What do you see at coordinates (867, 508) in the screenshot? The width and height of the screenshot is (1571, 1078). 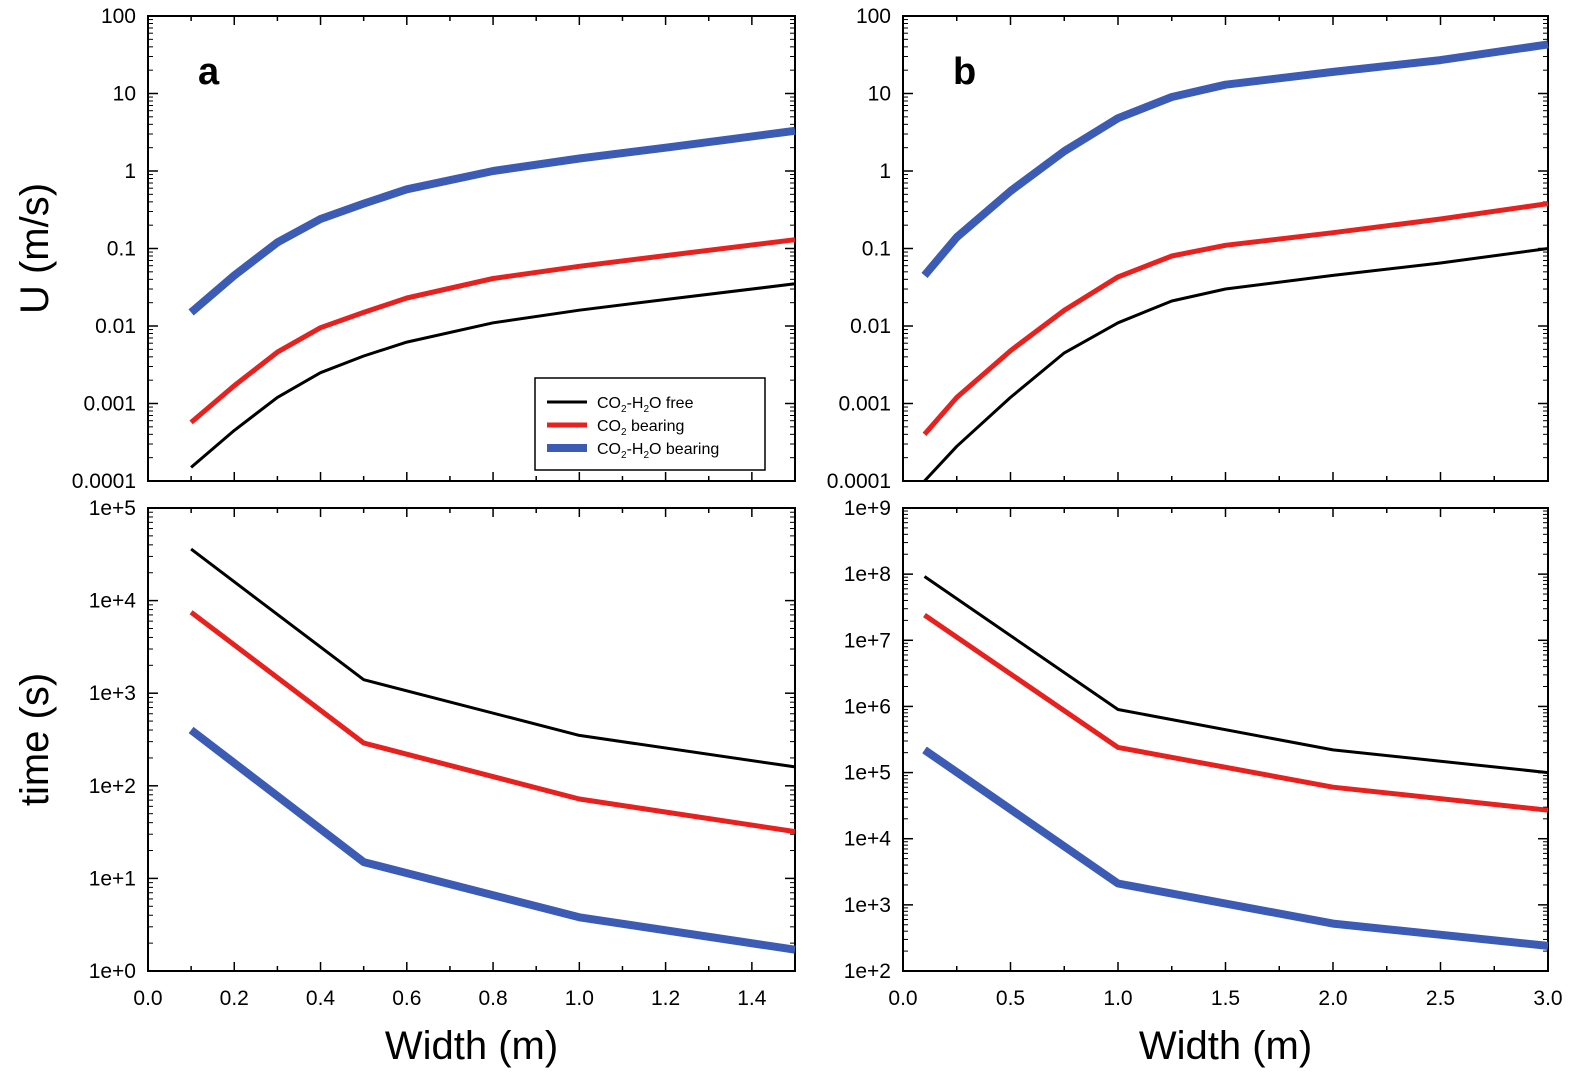 I see `y-tick-label: 1e+9` at bounding box center [867, 508].